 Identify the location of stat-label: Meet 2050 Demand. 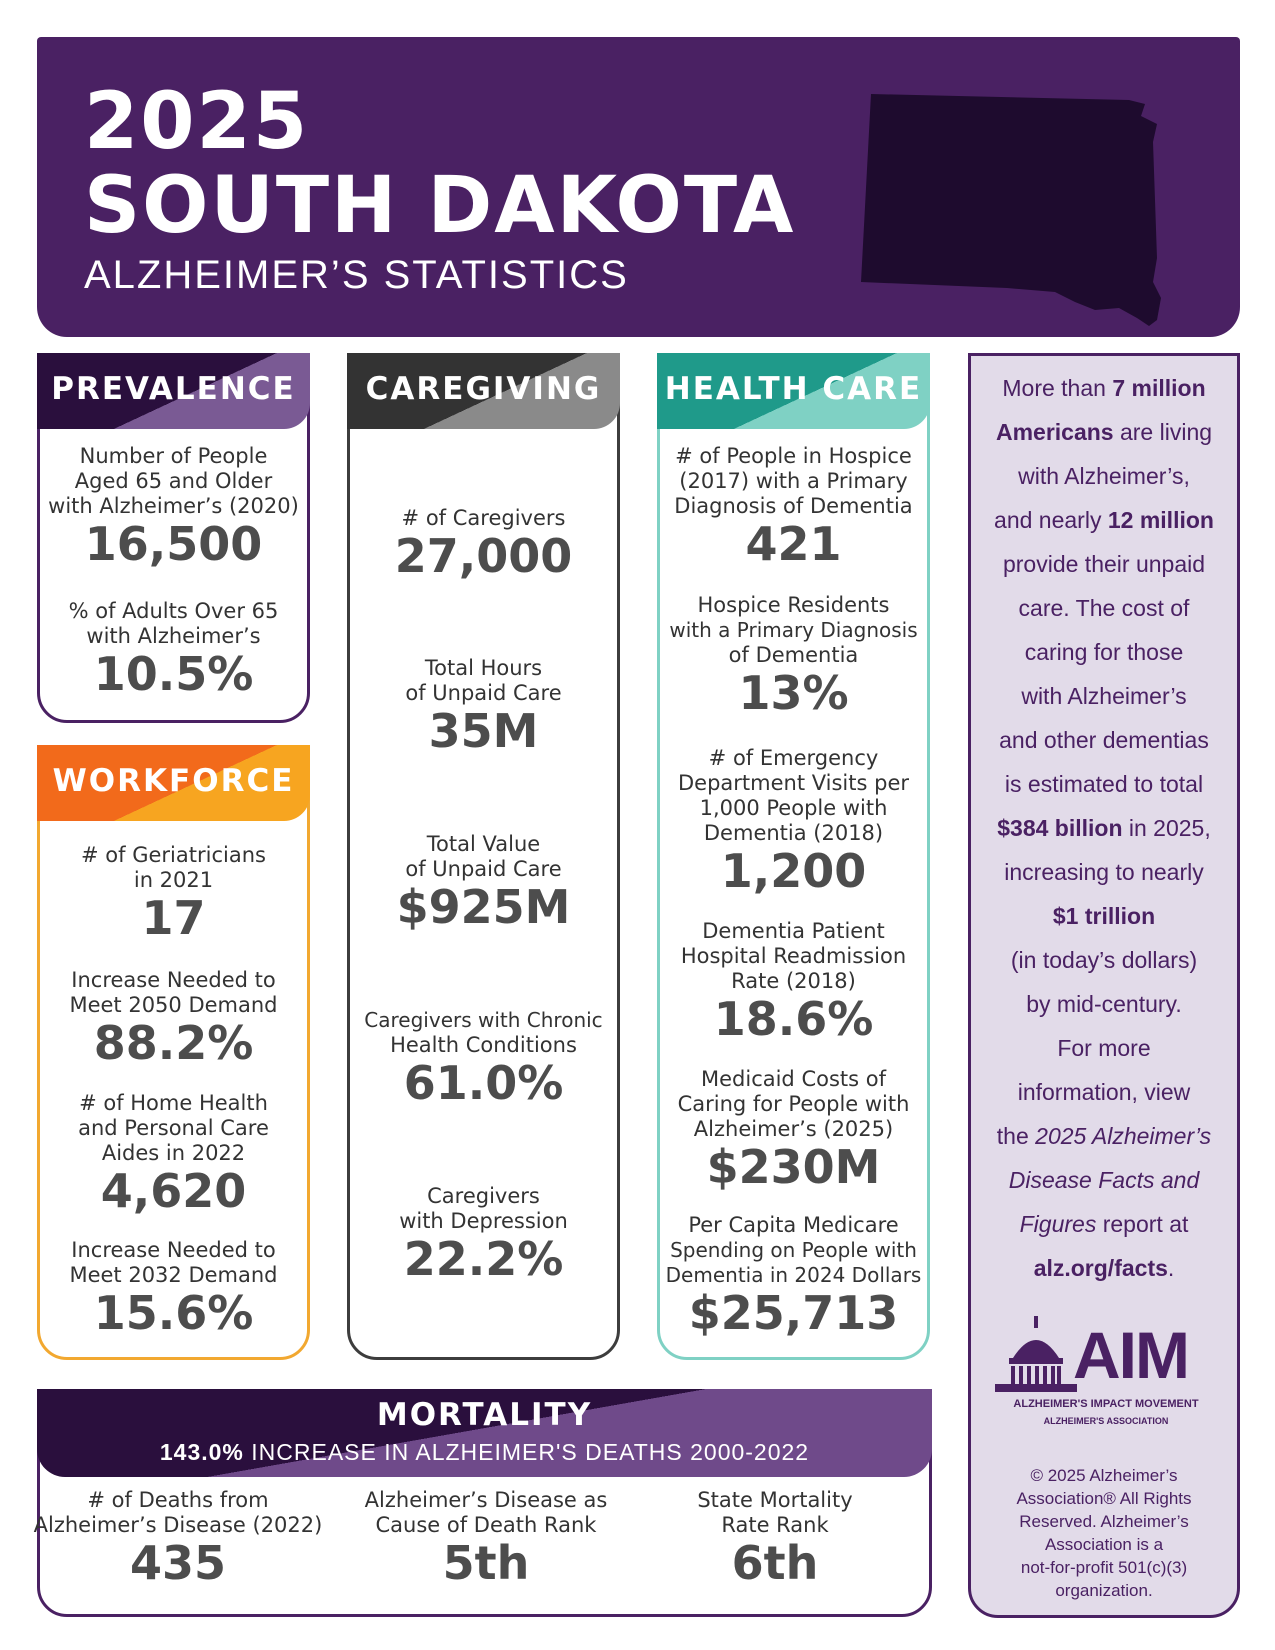
(173, 1005).